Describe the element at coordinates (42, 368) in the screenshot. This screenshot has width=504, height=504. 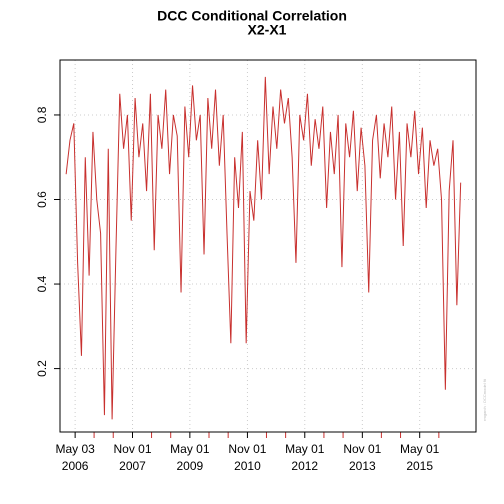
I see `y-tick-label: 0.2` at that location.